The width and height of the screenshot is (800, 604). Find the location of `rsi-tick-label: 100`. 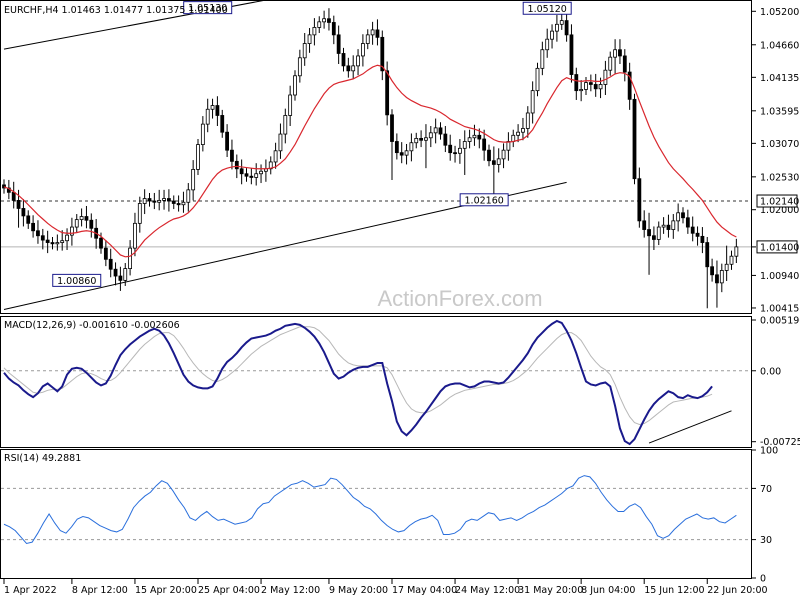

rsi-tick-label: 100 is located at coordinates (769, 451).